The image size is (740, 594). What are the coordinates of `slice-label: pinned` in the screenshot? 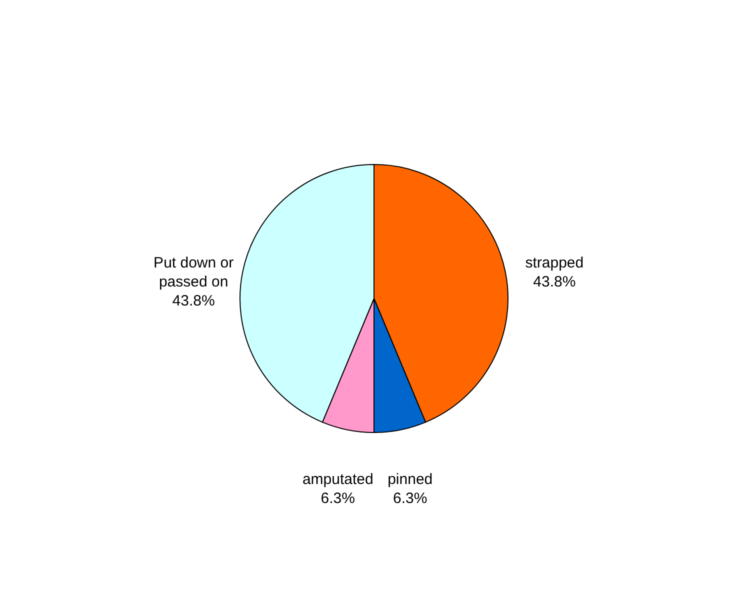 It's located at (410, 479).